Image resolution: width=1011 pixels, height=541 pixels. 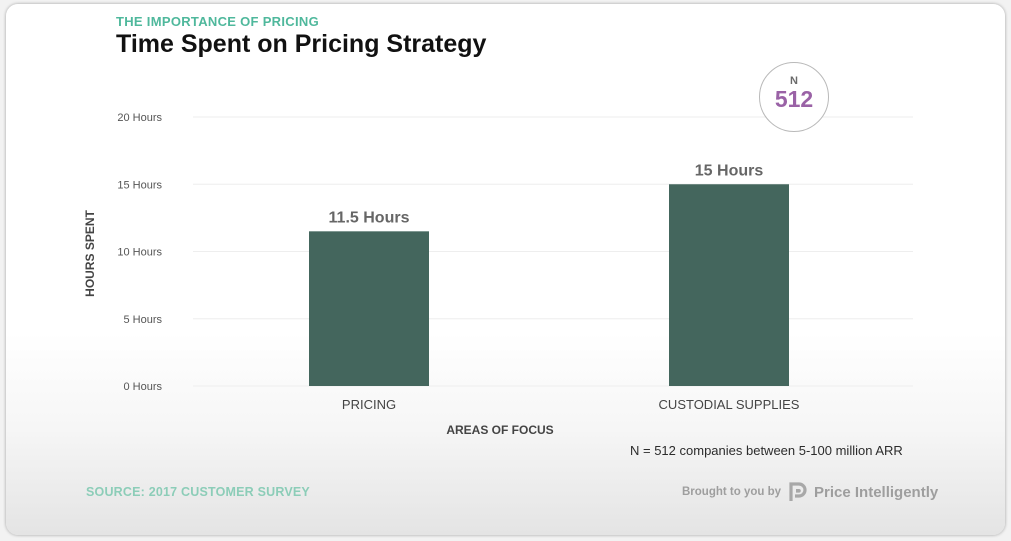 I want to click on y-tick-label: 10 Hours, so click(x=139, y=253).